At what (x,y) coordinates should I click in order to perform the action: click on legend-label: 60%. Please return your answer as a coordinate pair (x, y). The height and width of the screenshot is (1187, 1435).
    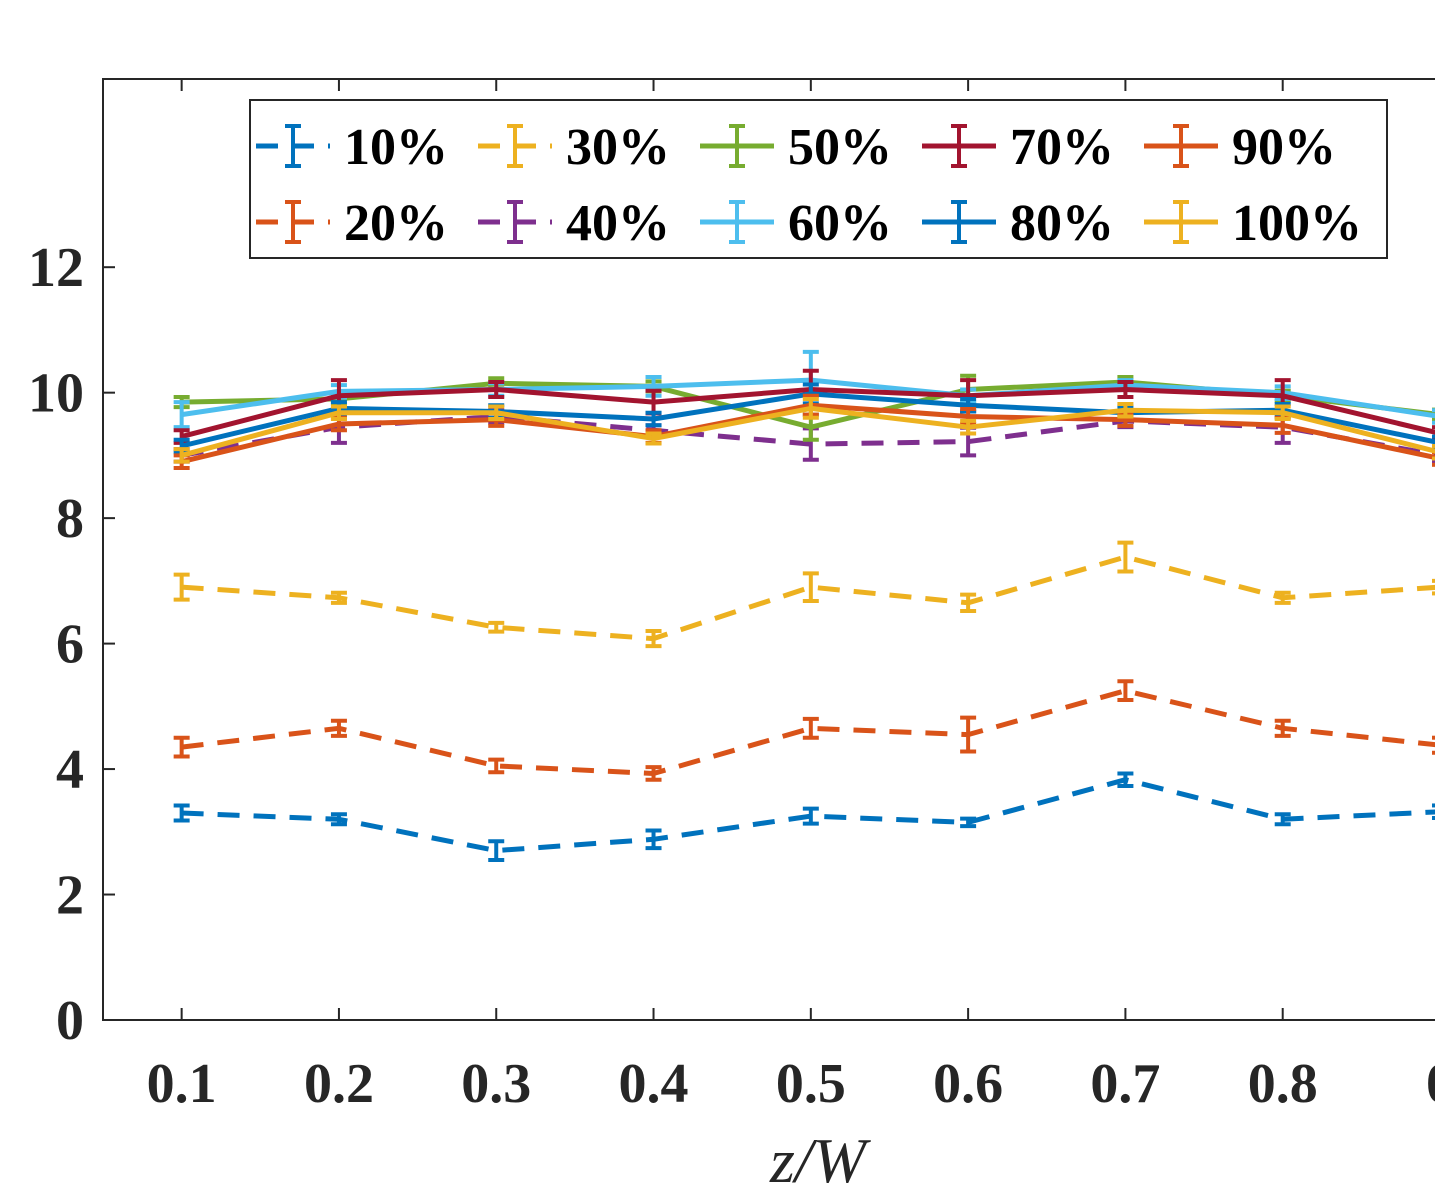
    Looking at the image, I should click on (840, 223).